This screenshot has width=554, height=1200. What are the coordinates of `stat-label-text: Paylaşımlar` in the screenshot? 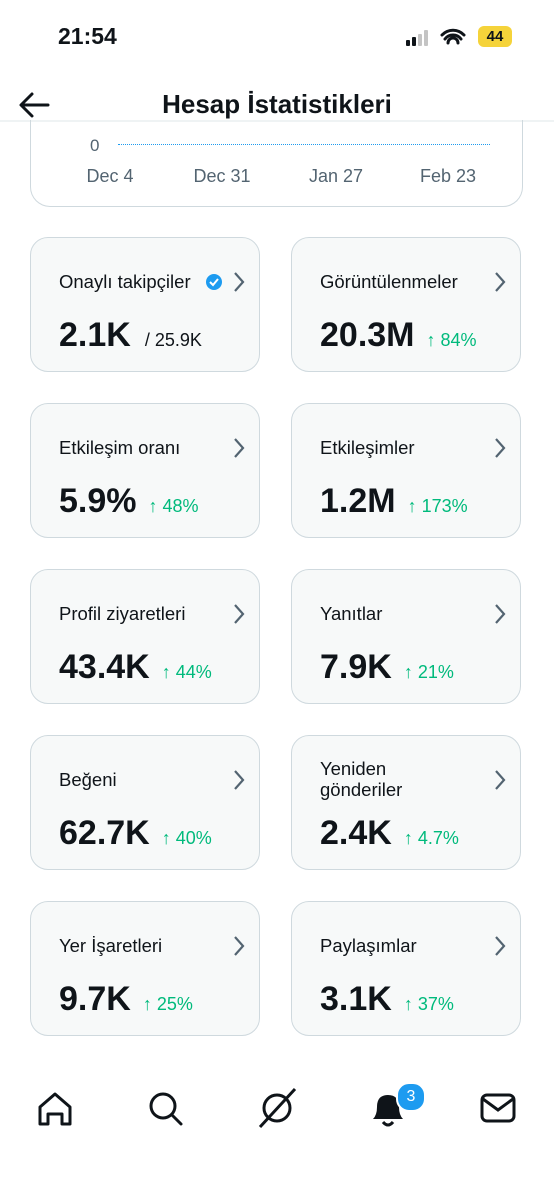 It's located at (368, 945).